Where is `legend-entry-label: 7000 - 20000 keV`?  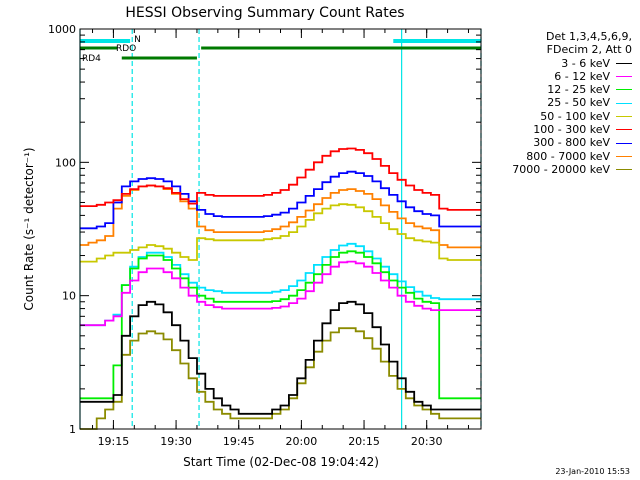 legend-entry-label: 7000 - 20000 keV is located at coordinates (561, 169).